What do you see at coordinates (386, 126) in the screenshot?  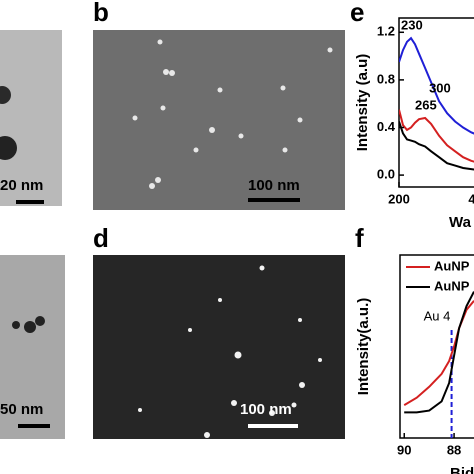 I see `y-tick-label: 0.4` at bounding box center [386, 126].